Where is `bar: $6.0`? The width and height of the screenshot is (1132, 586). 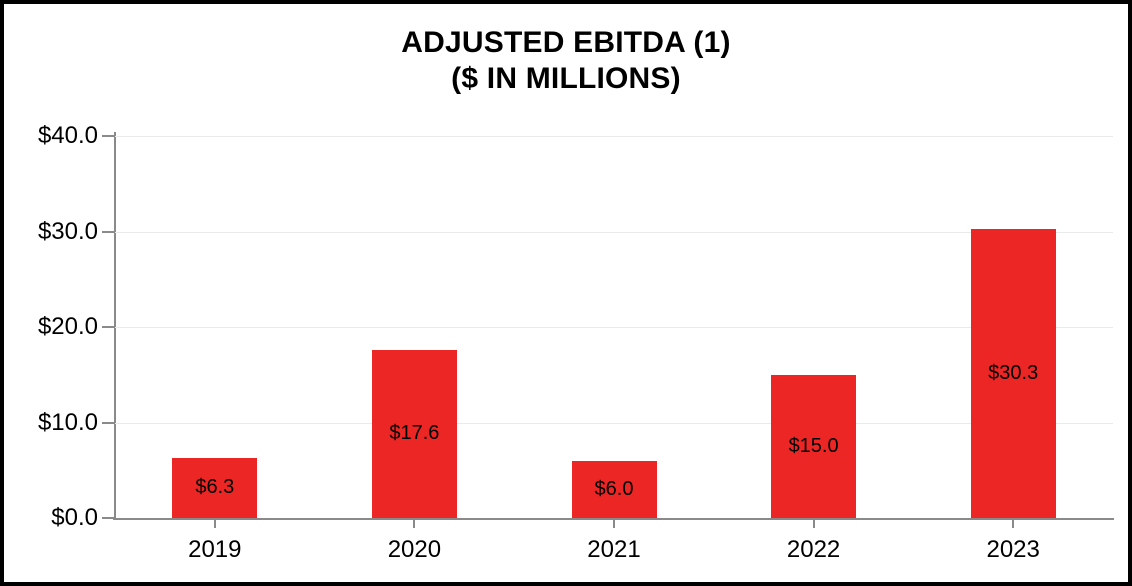
bar: $6.0 is located at coordinates (614, 489).